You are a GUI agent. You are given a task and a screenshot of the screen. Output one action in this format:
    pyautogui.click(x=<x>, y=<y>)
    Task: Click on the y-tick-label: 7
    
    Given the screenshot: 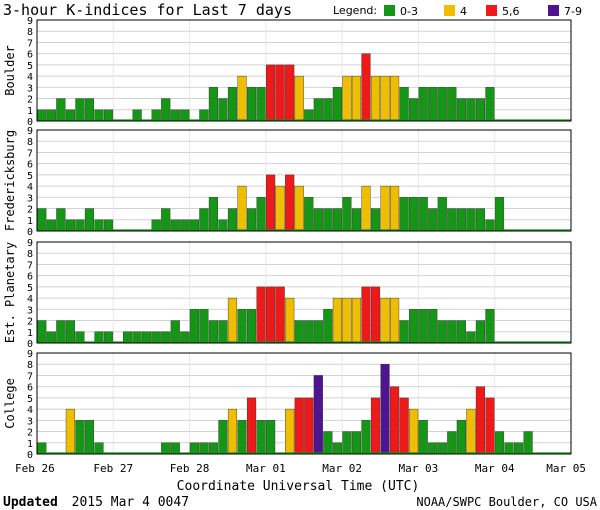 What is the action you would take?
    pyautogui.click(x=30, y=376)
    